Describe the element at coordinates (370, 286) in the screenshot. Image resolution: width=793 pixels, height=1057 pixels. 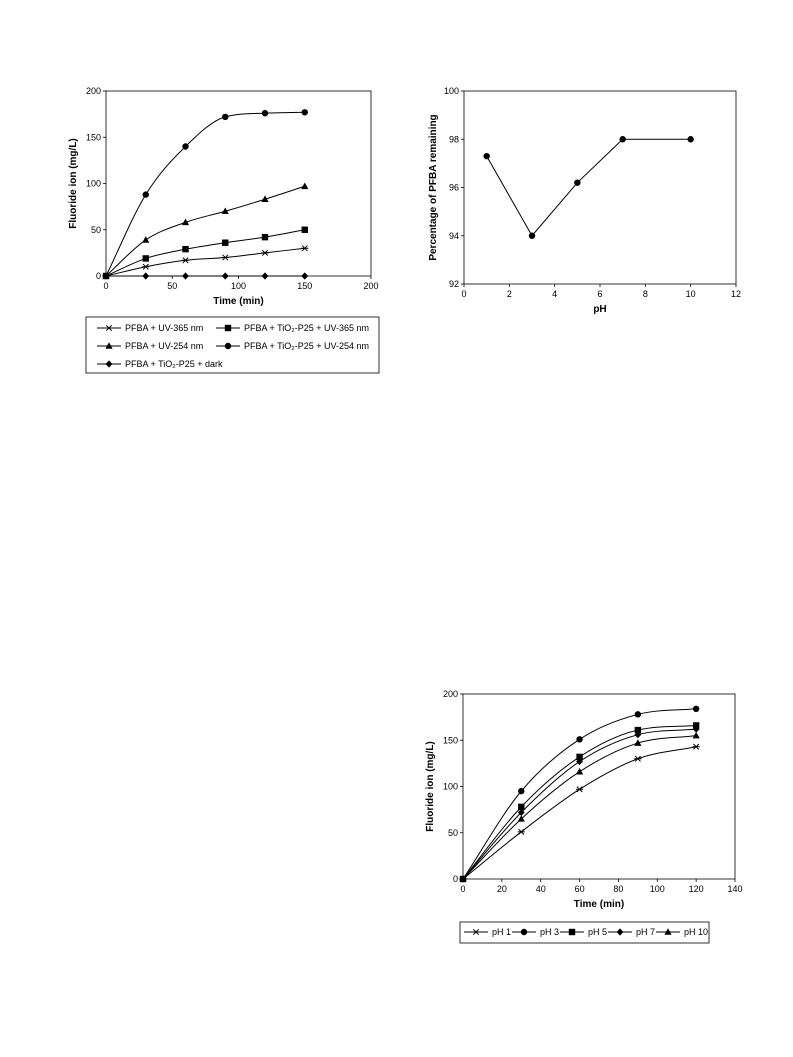
I see `x-tick-label: 200` at that location.